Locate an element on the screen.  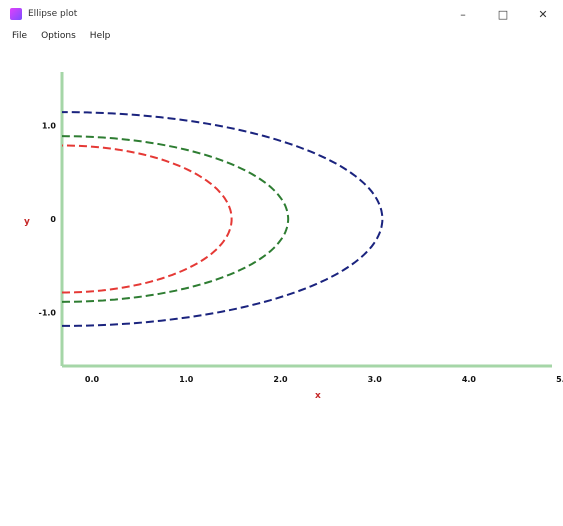
maximize-button: □ is located at coordinates (503, 14).